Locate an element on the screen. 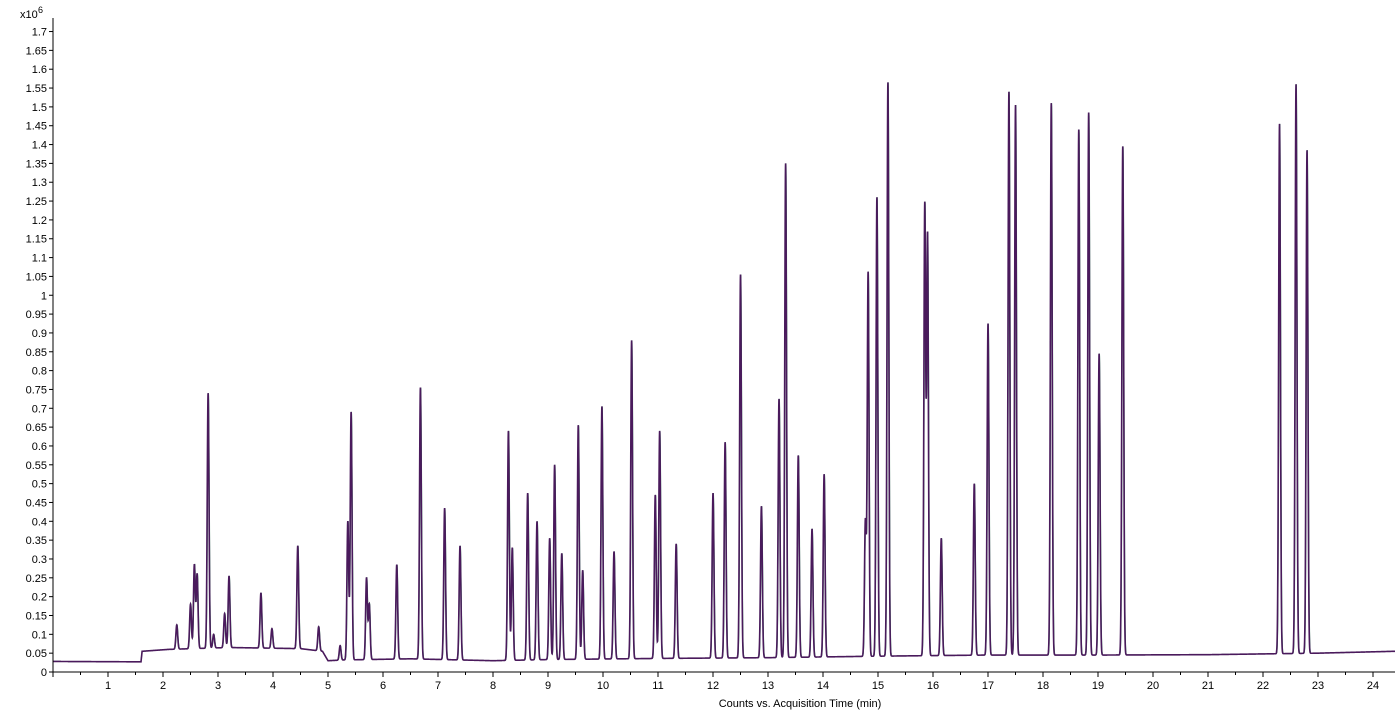  x-tick-label: 10 is located at coordinates (603, 686).